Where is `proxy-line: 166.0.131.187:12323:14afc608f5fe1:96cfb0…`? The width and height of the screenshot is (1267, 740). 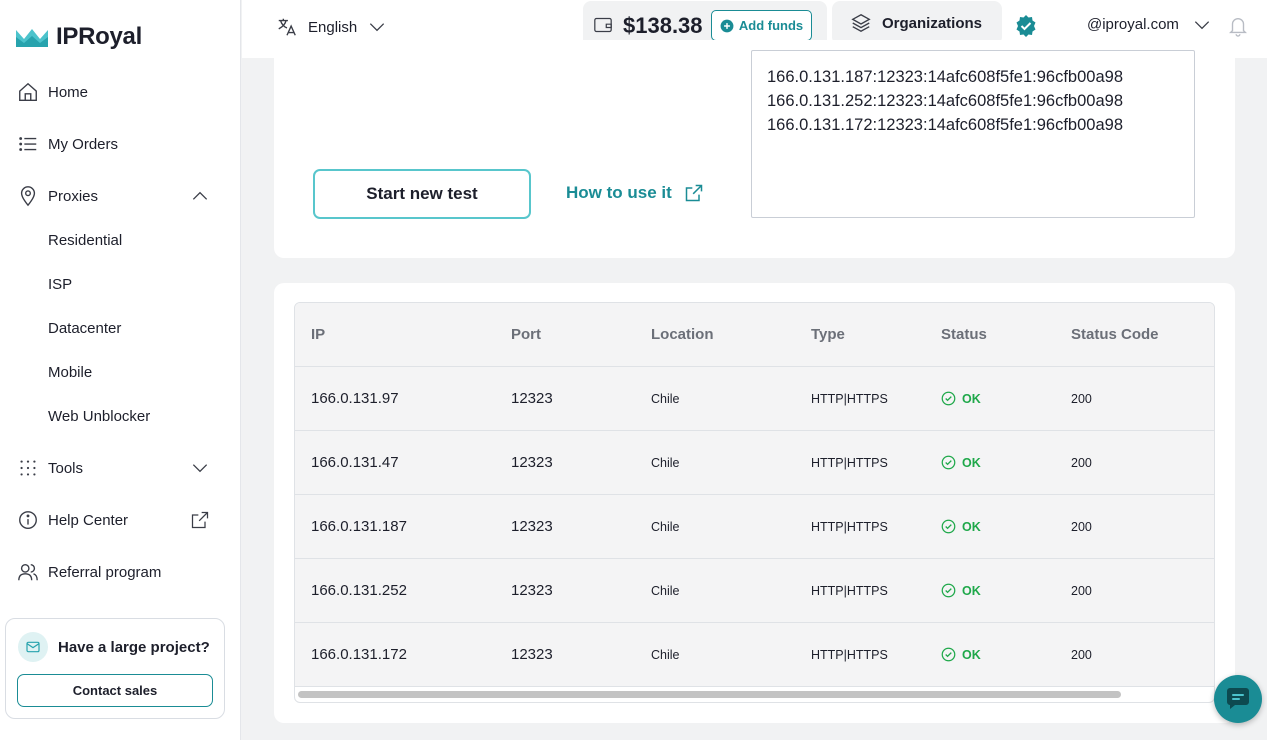 proxy-line: 166.0.131.187:12323:14afc608f5fe1:96cfb0… is located at coordinates (945, 77).